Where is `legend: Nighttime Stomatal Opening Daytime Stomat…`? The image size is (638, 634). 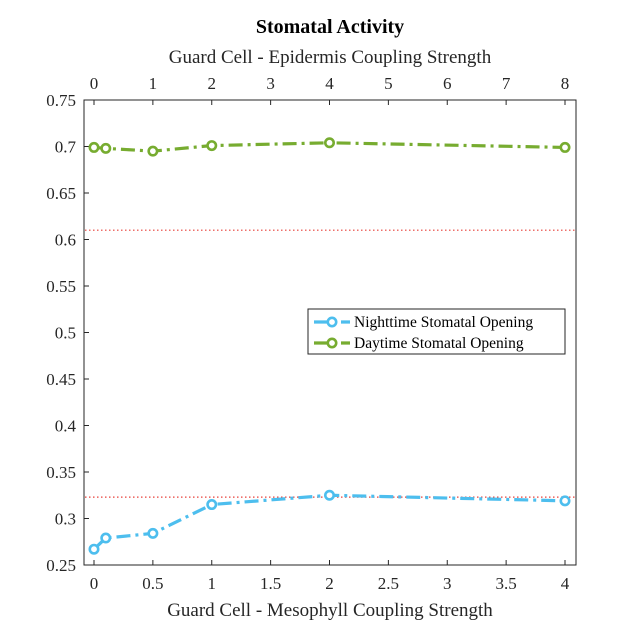
legend: Nighttime Stomatal Opening Daytime Stomat… is located at coordinates (436, 331).